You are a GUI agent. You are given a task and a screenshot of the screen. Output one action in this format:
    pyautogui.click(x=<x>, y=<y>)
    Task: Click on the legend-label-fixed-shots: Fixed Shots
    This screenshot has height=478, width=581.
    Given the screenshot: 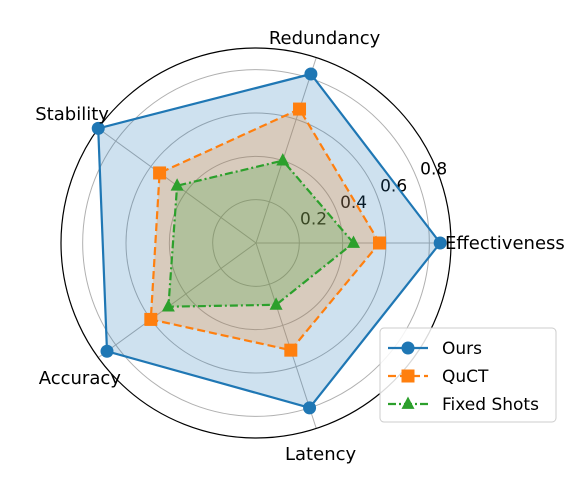 What is the action you would take?
    pyautogui.click(x=490, y=405)
    